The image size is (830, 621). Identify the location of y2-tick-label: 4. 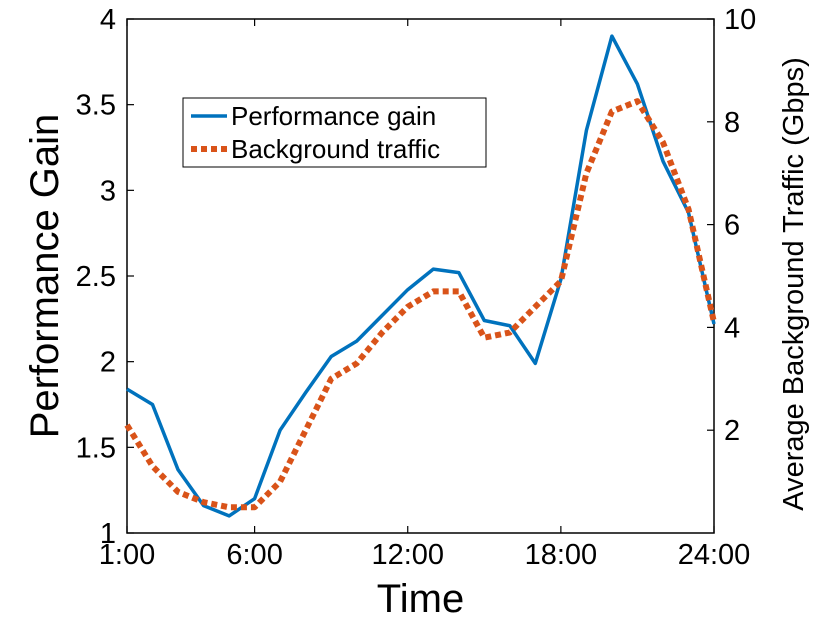
(732, 328).